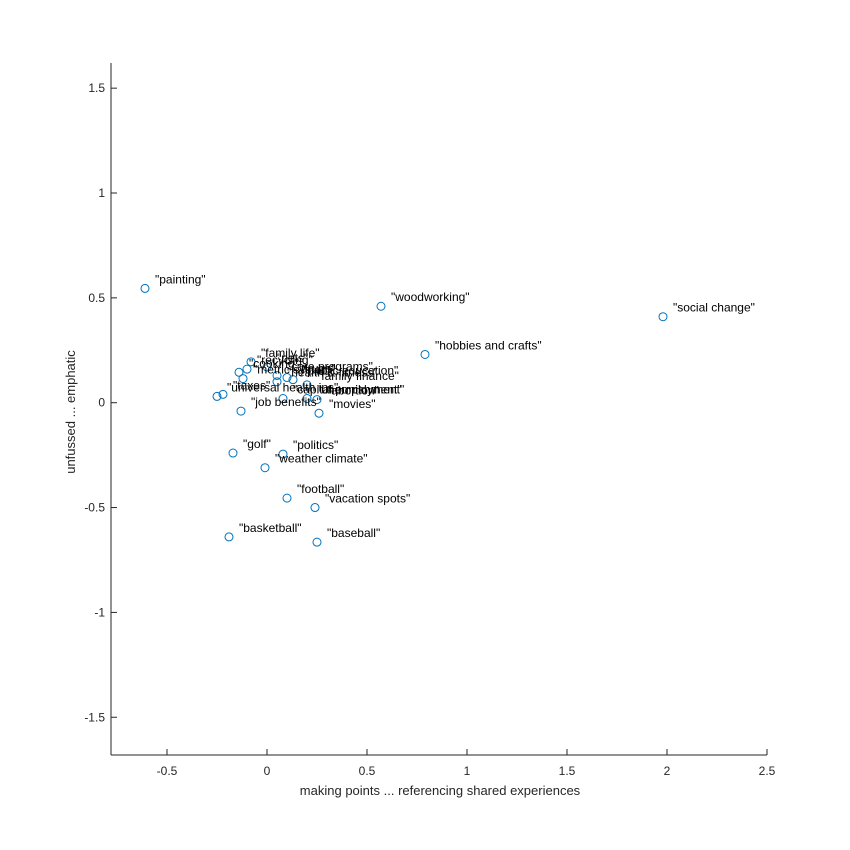 This screenshot has height=850, width=850. I want to click on x-tick-label: 1, so click(467, 771).